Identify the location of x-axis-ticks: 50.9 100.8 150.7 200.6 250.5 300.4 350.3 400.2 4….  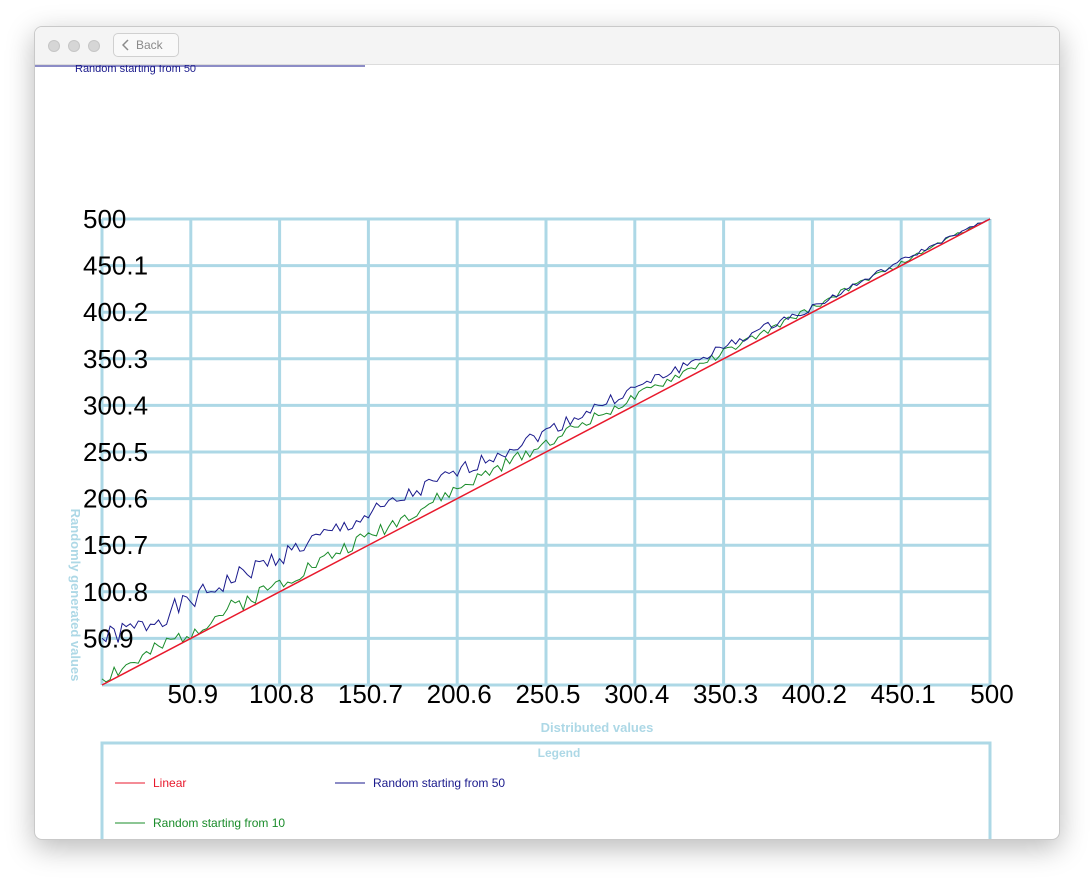
(590, 694).